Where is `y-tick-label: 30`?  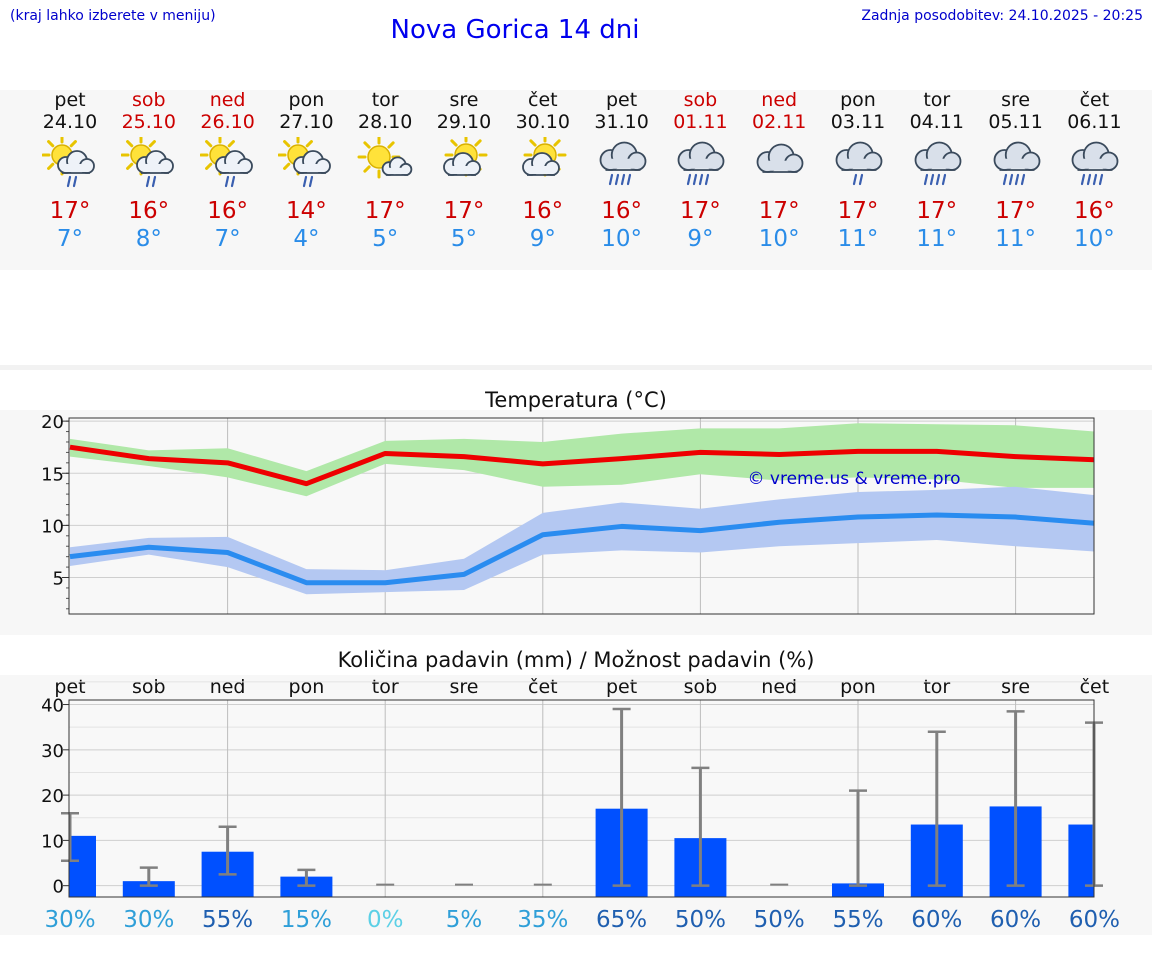 y-tick-label: 30 is located at coordinates (52, 751).